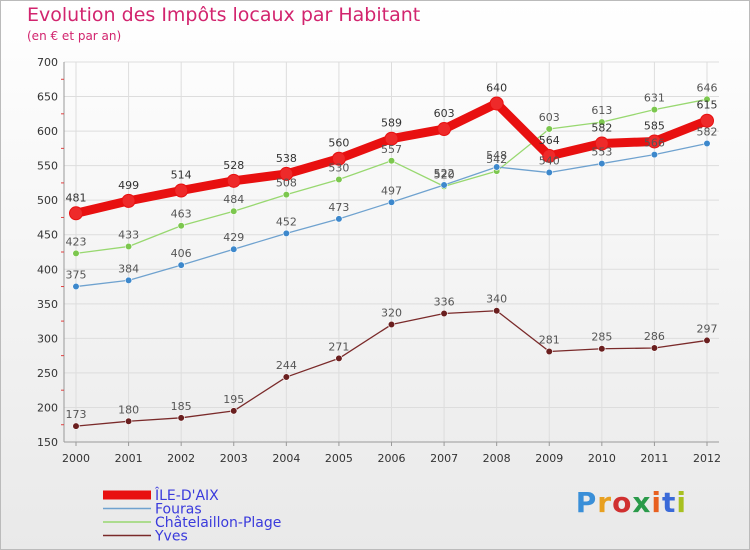 The image size is (750, 550). Describe the element at coordinates (181, 458) in the screenshot. I see `x-tick-label: 2002` at that location.